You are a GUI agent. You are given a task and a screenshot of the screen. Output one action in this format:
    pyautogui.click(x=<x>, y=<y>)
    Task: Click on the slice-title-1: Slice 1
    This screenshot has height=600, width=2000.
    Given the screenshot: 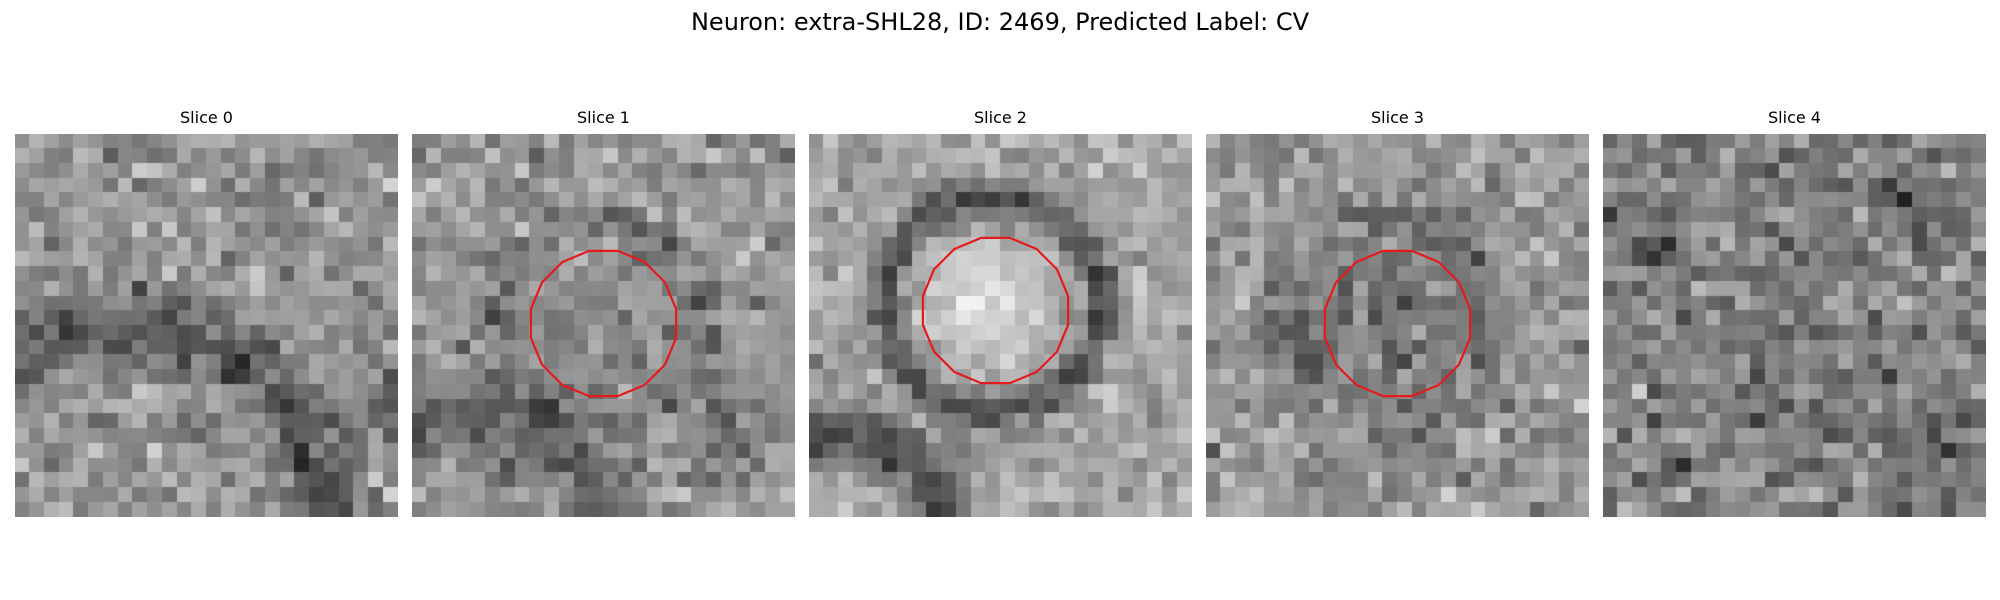 What is the action you would take?
    pyautogui.click(x=603, y=117)
    